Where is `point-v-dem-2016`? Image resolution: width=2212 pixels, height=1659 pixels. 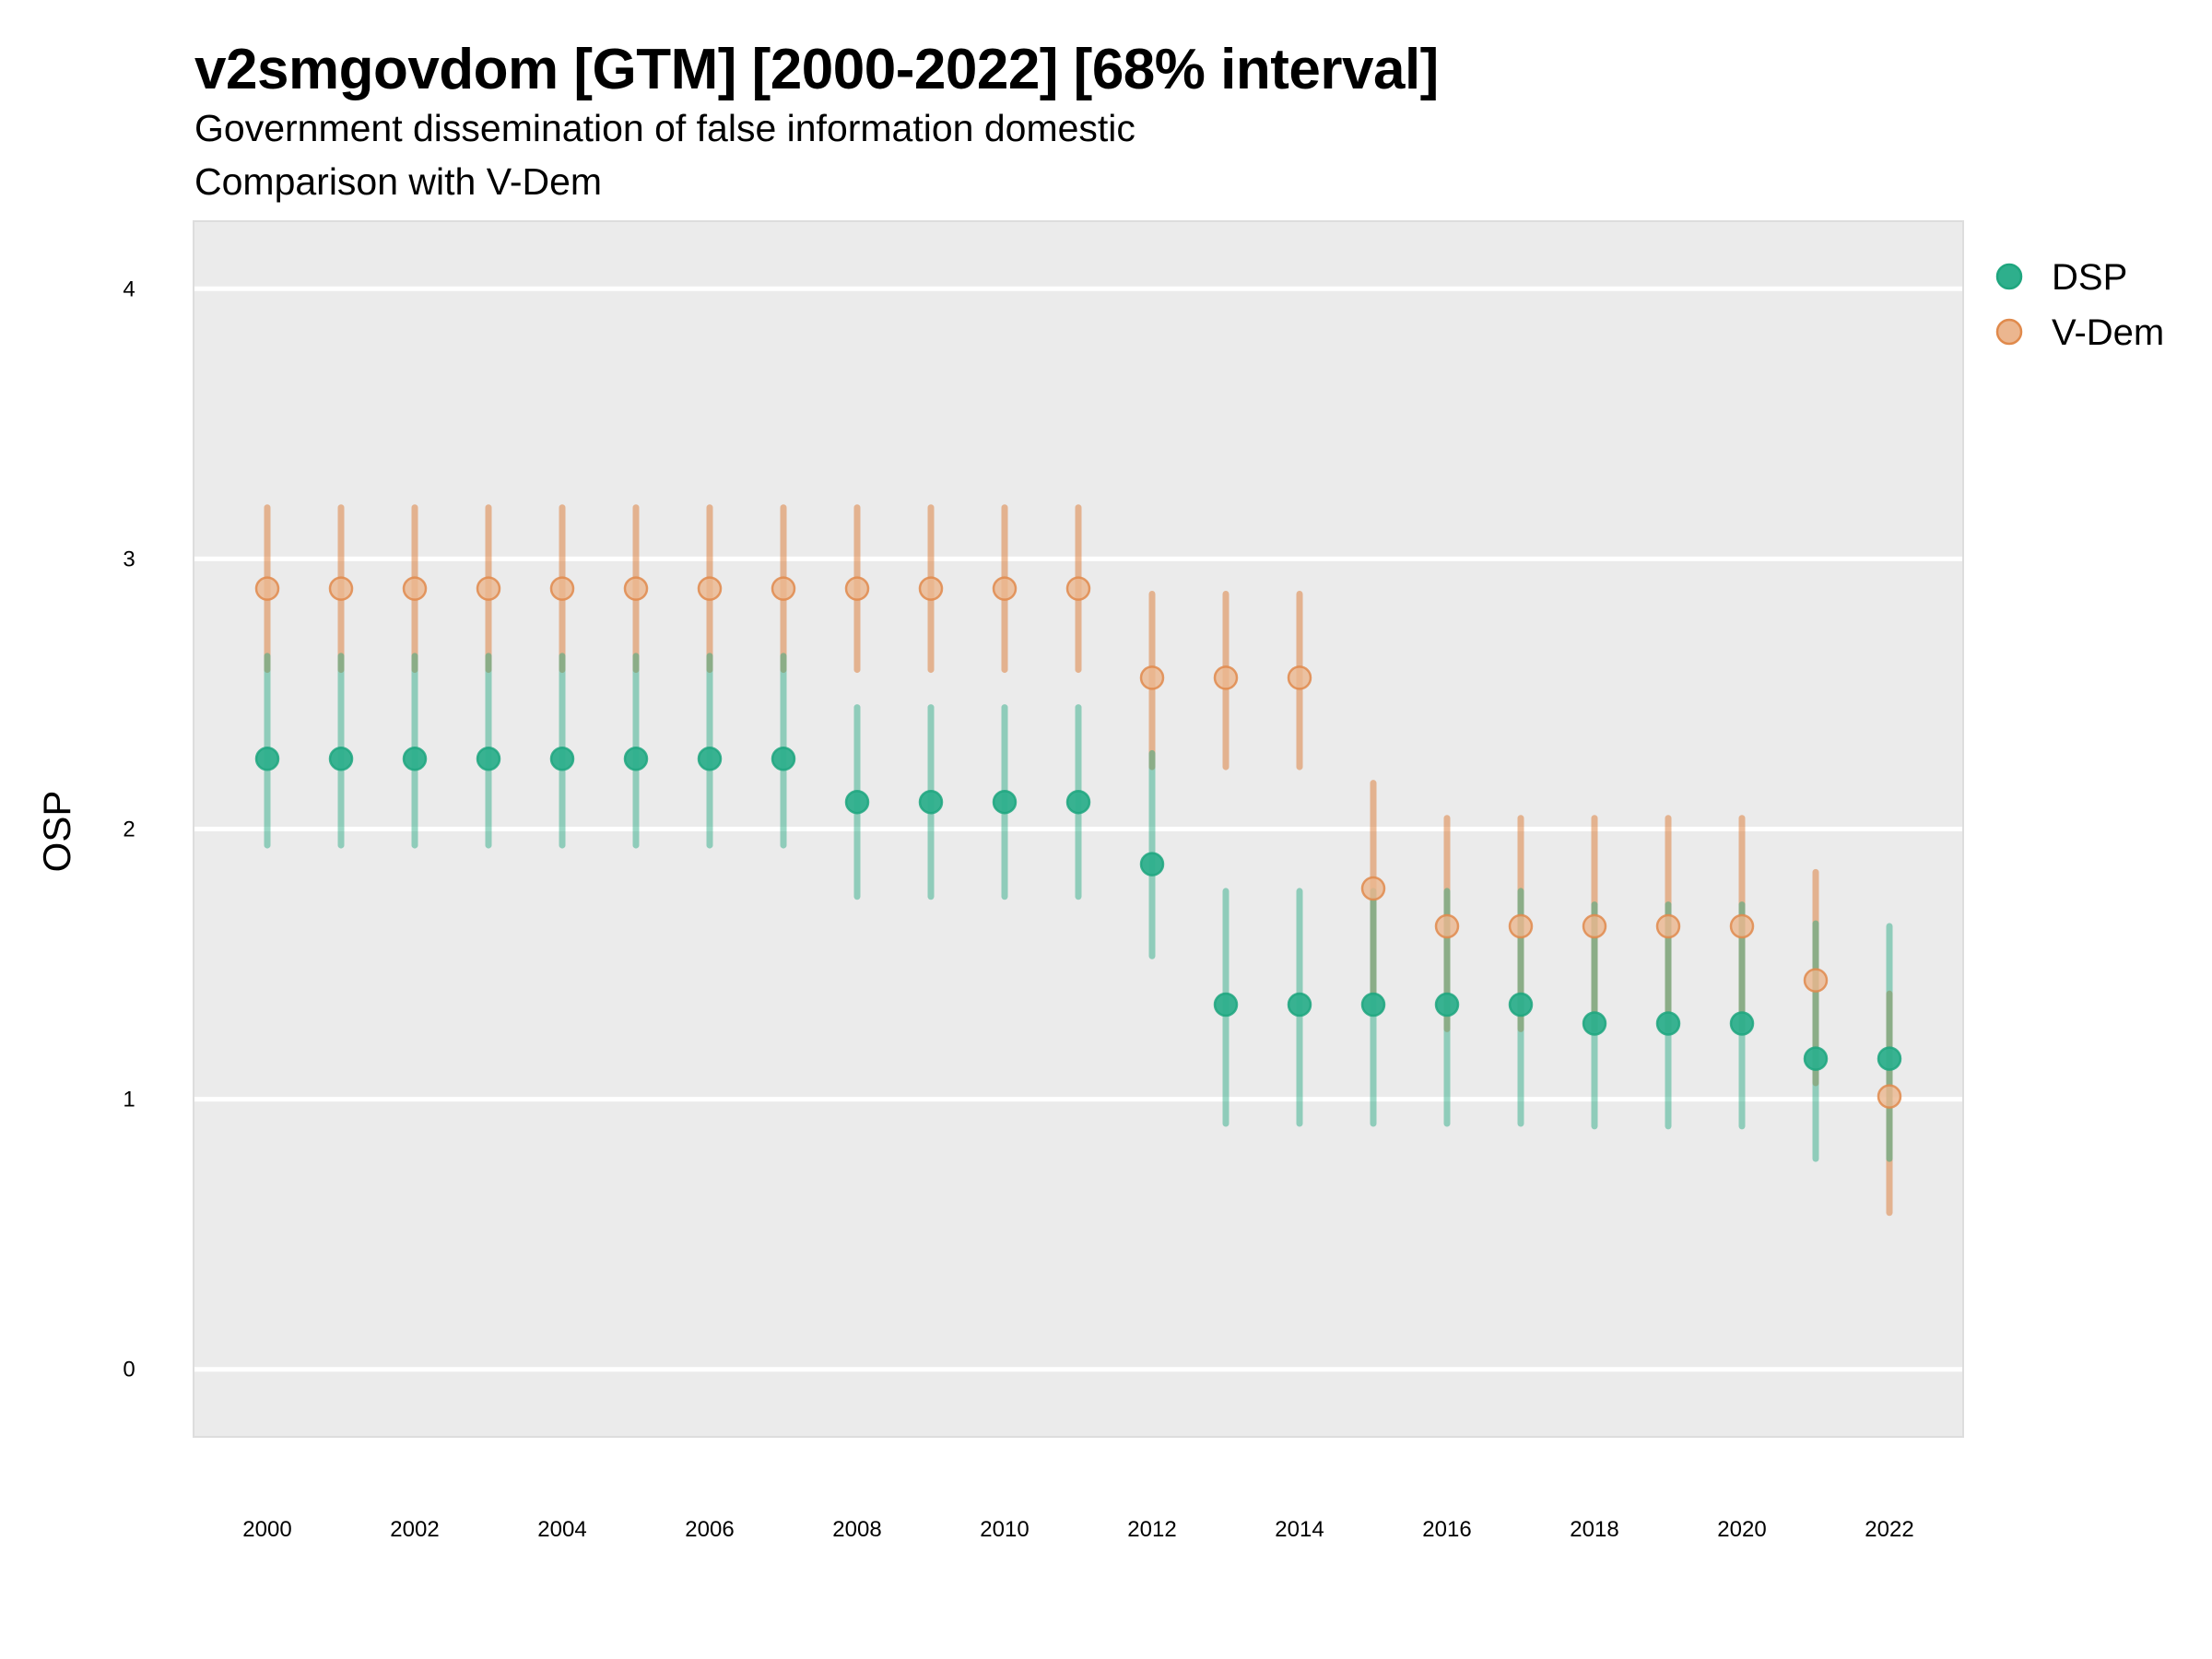 point-v-dem-2016 is located at coordinates (1447, 926).